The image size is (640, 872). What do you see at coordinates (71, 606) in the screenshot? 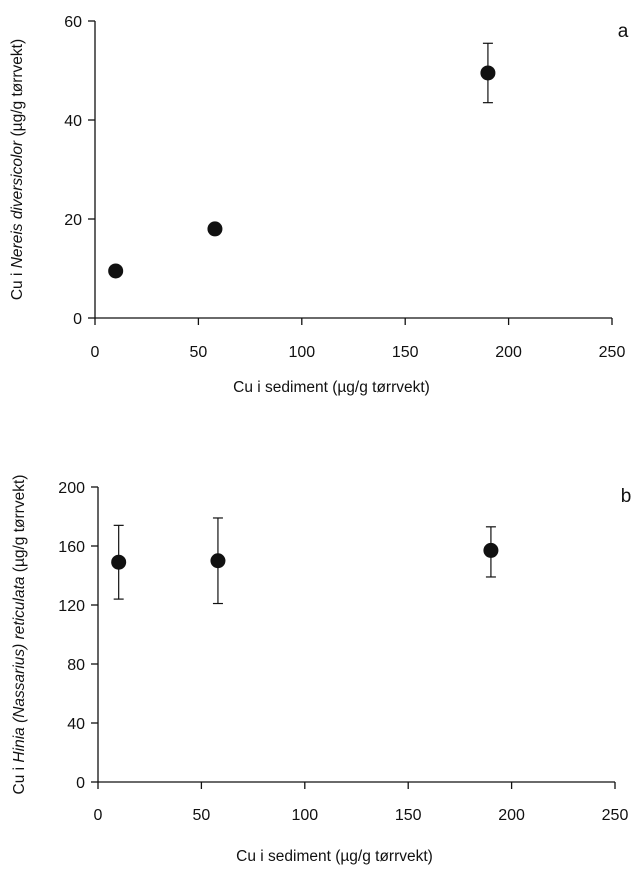
I see `y-tick-label: 120` at bounding box center [71, 606].